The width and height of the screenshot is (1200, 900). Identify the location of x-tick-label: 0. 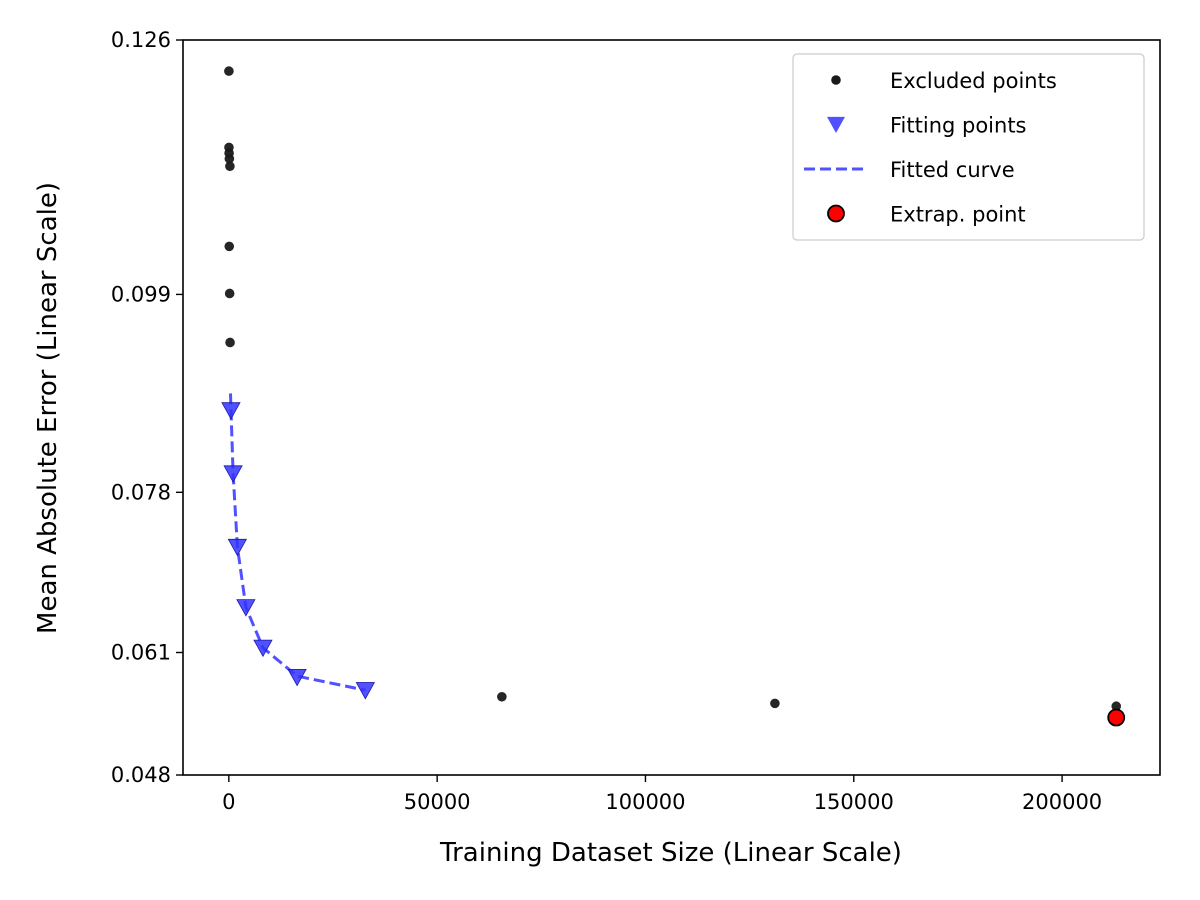
(228, 802).